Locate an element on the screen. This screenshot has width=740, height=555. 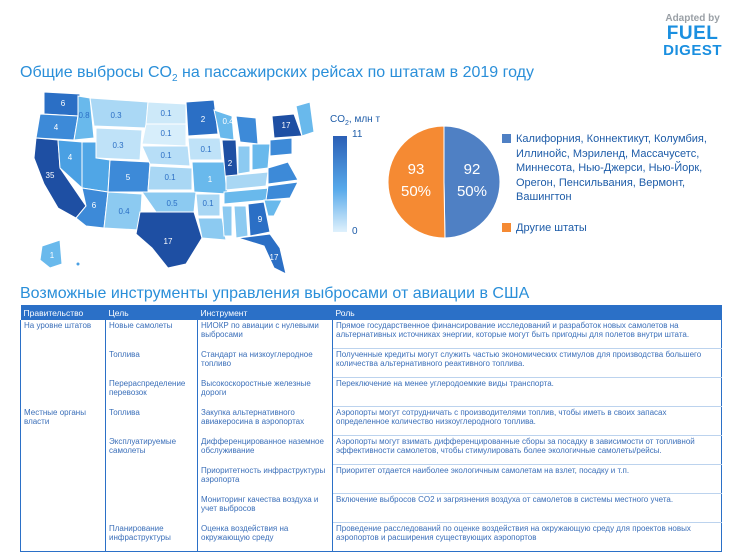
map-state-ak is located at coordinates (51, 254).